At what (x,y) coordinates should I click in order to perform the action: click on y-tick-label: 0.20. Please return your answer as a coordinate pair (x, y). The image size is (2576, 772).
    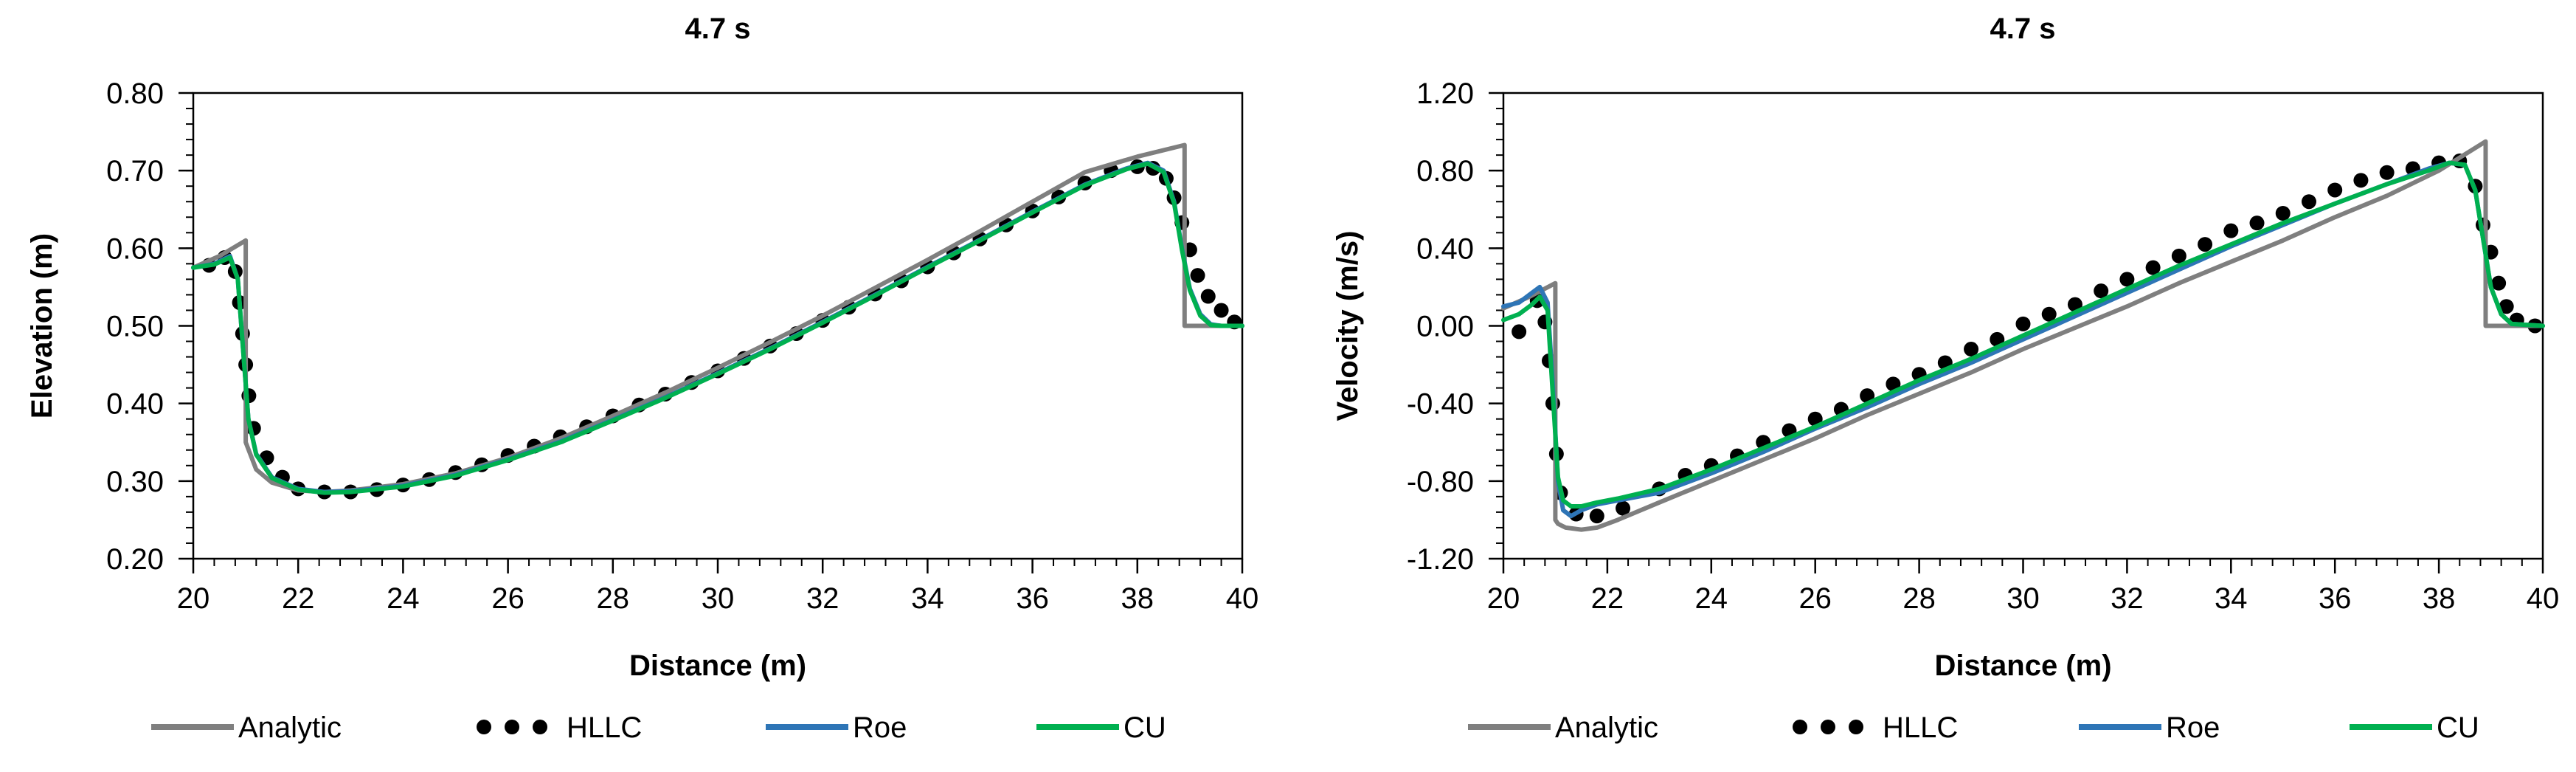
    Looking at the image, I should click on (135, 559).